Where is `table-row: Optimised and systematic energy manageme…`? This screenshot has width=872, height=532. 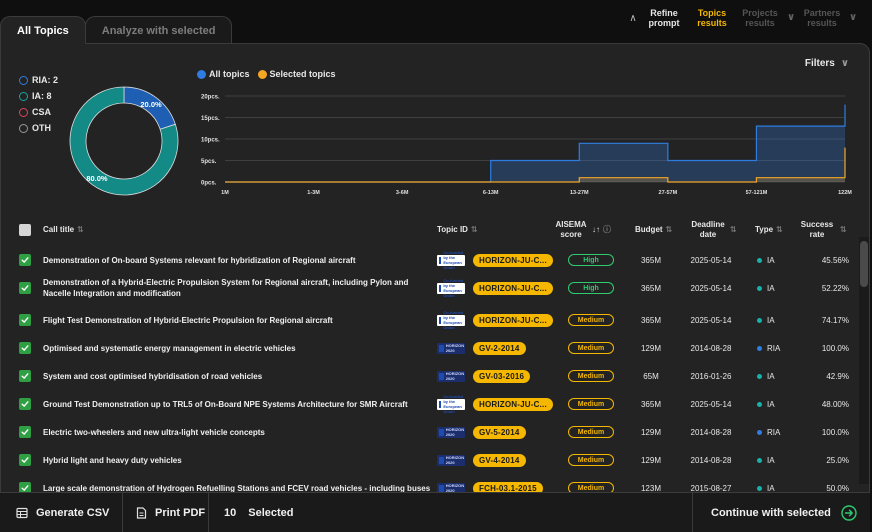
table-row: Optimised and systematic energy manageme… is located at coordinates (430, 348).